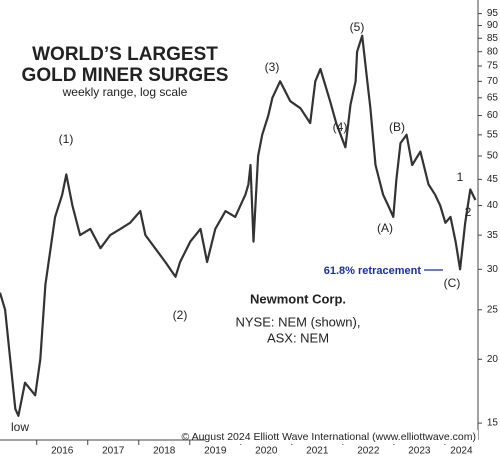  I want to click on y-tick-label: 90, so click(493, 25).